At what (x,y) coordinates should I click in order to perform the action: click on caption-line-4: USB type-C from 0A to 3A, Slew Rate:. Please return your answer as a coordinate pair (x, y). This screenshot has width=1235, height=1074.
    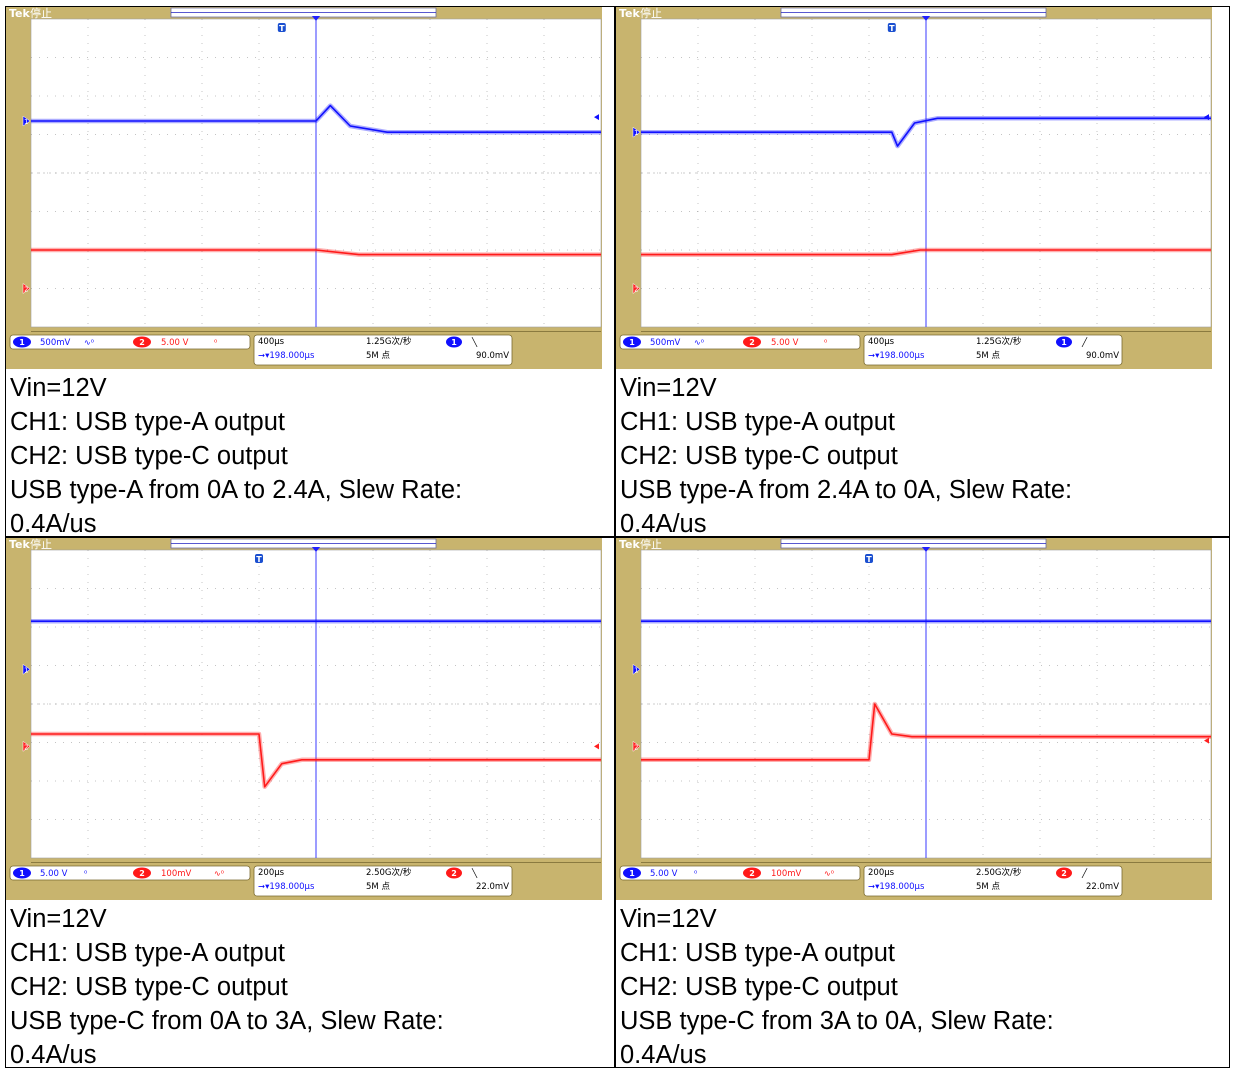
    Looking at the image, I should click on (227, 1021).